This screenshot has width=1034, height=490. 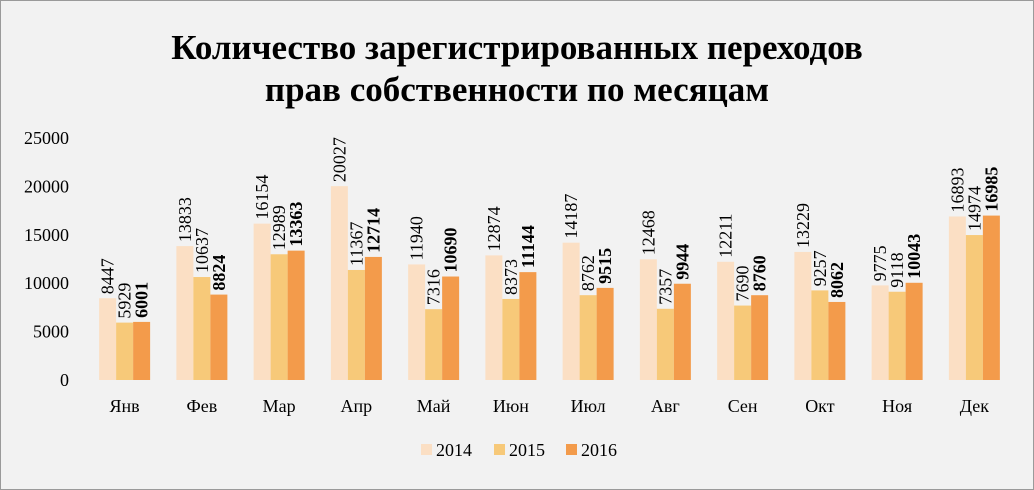 What do you see at coordinates (426, 449) in the screenshot?
I see `legend-swatch-2014` at bounding box center [426, 449].